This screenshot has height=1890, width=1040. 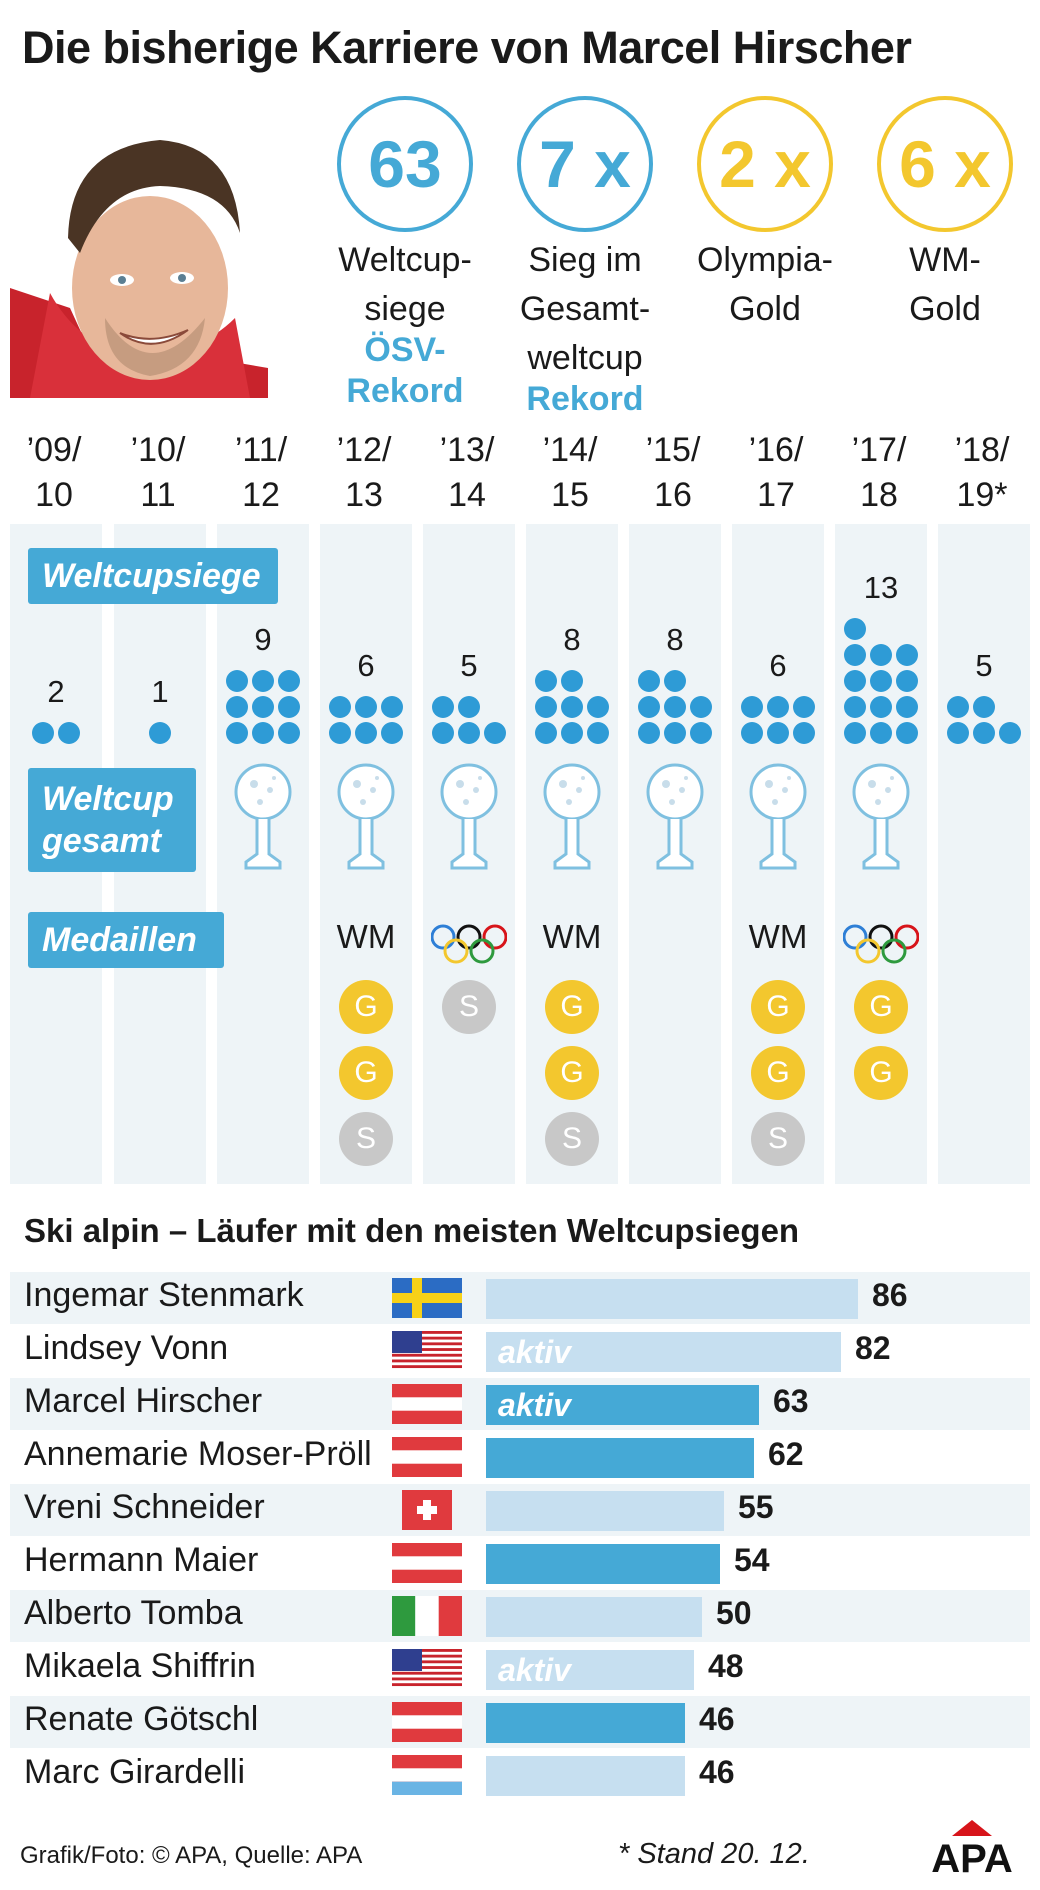 I want to click on season-label-line2: 16, so click(x=673, y=495).